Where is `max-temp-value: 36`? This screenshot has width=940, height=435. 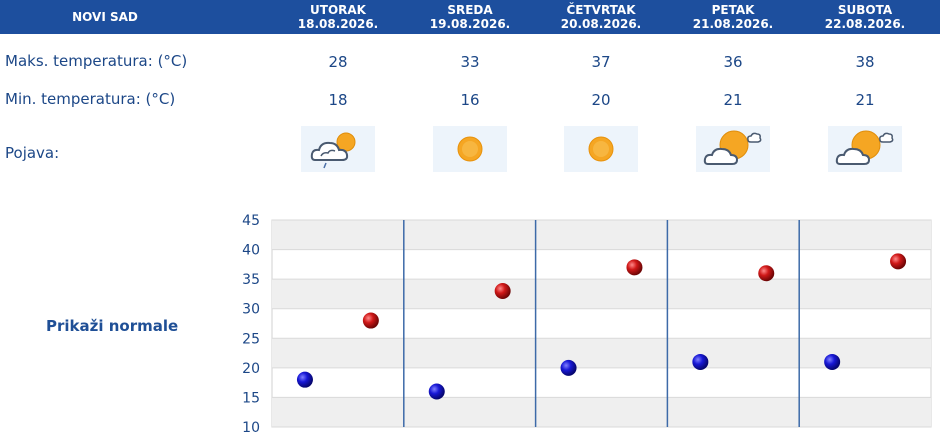 max-temp-value: 36 is located at coordinates (733, 62).